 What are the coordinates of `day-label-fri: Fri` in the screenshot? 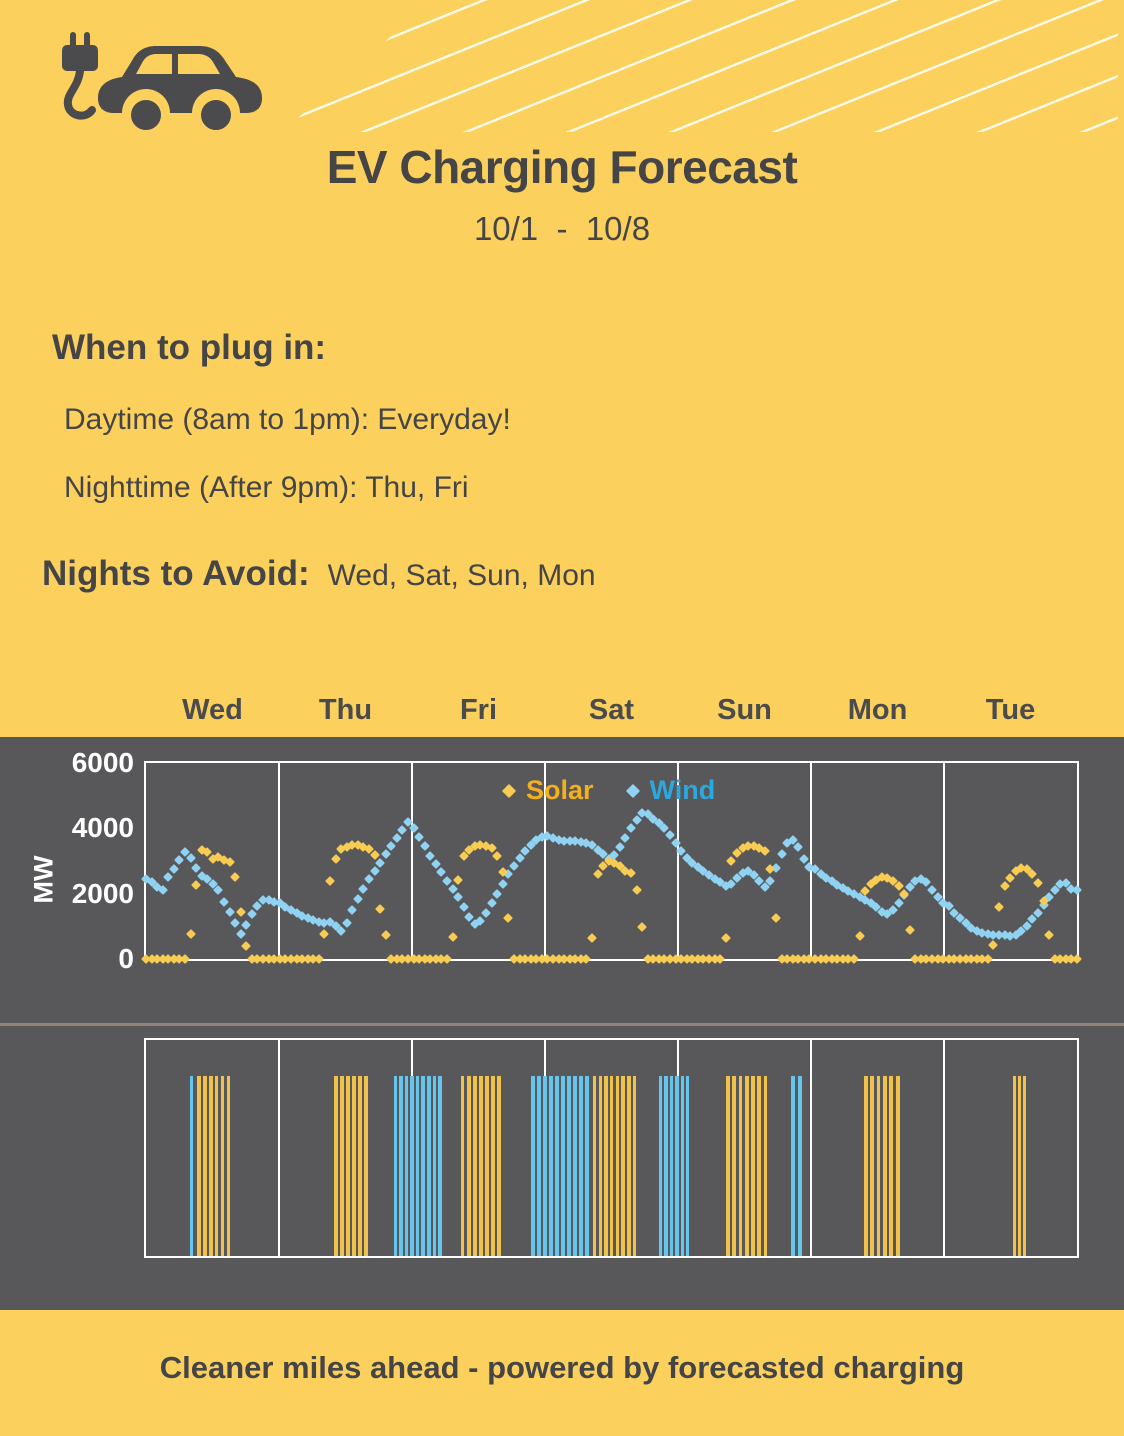 It's located at (478, 710).